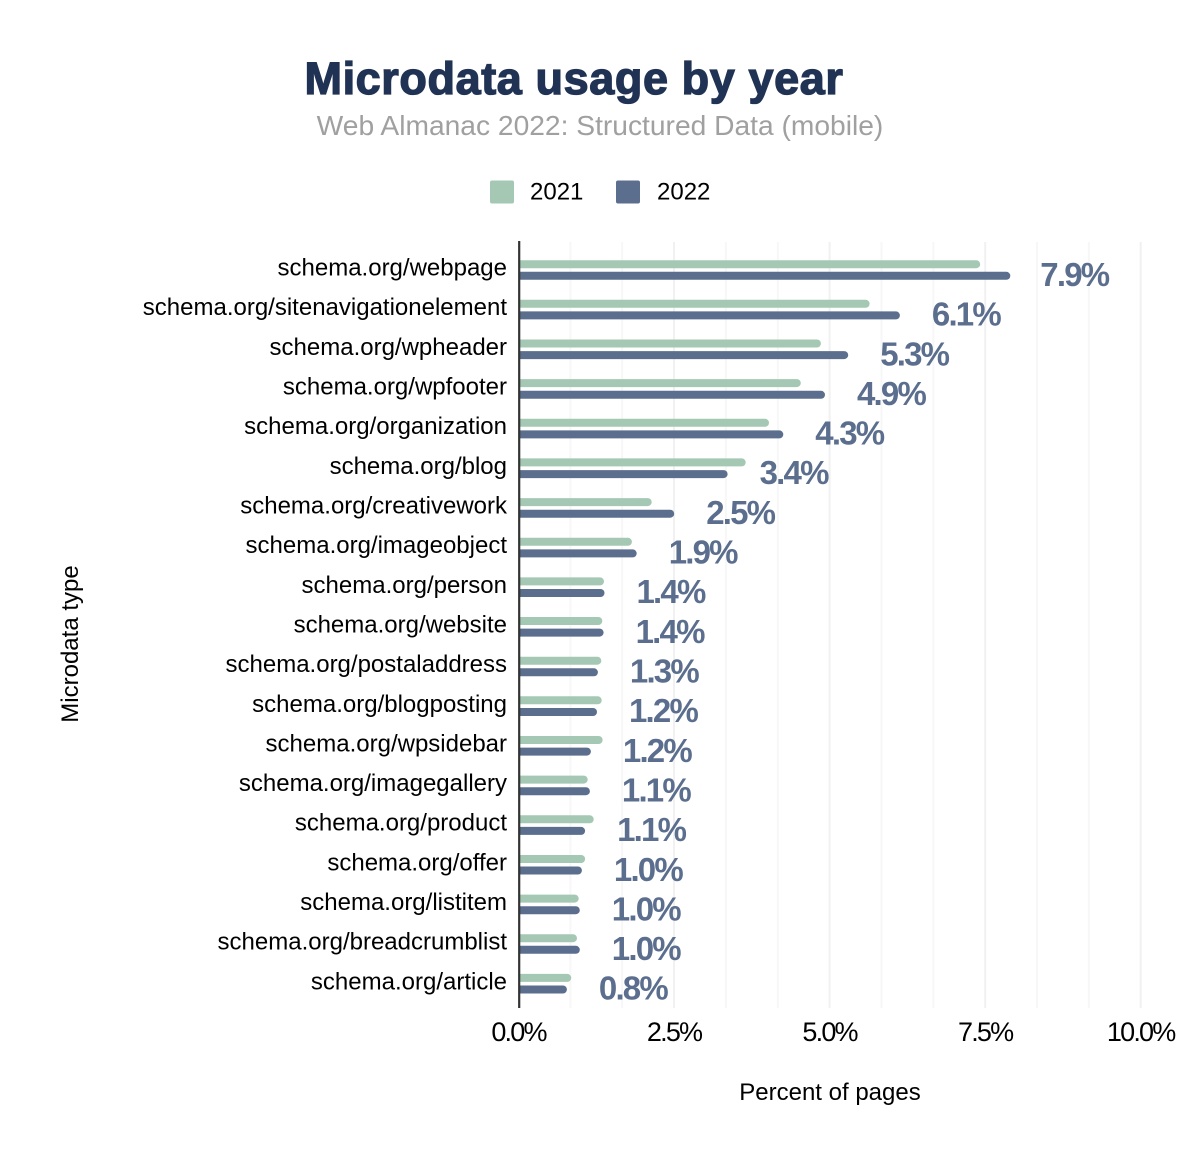 The width and height of the screenshot is (1200, 1164). I want to click on svg-text: Percent of pages, so click(829, 1092).